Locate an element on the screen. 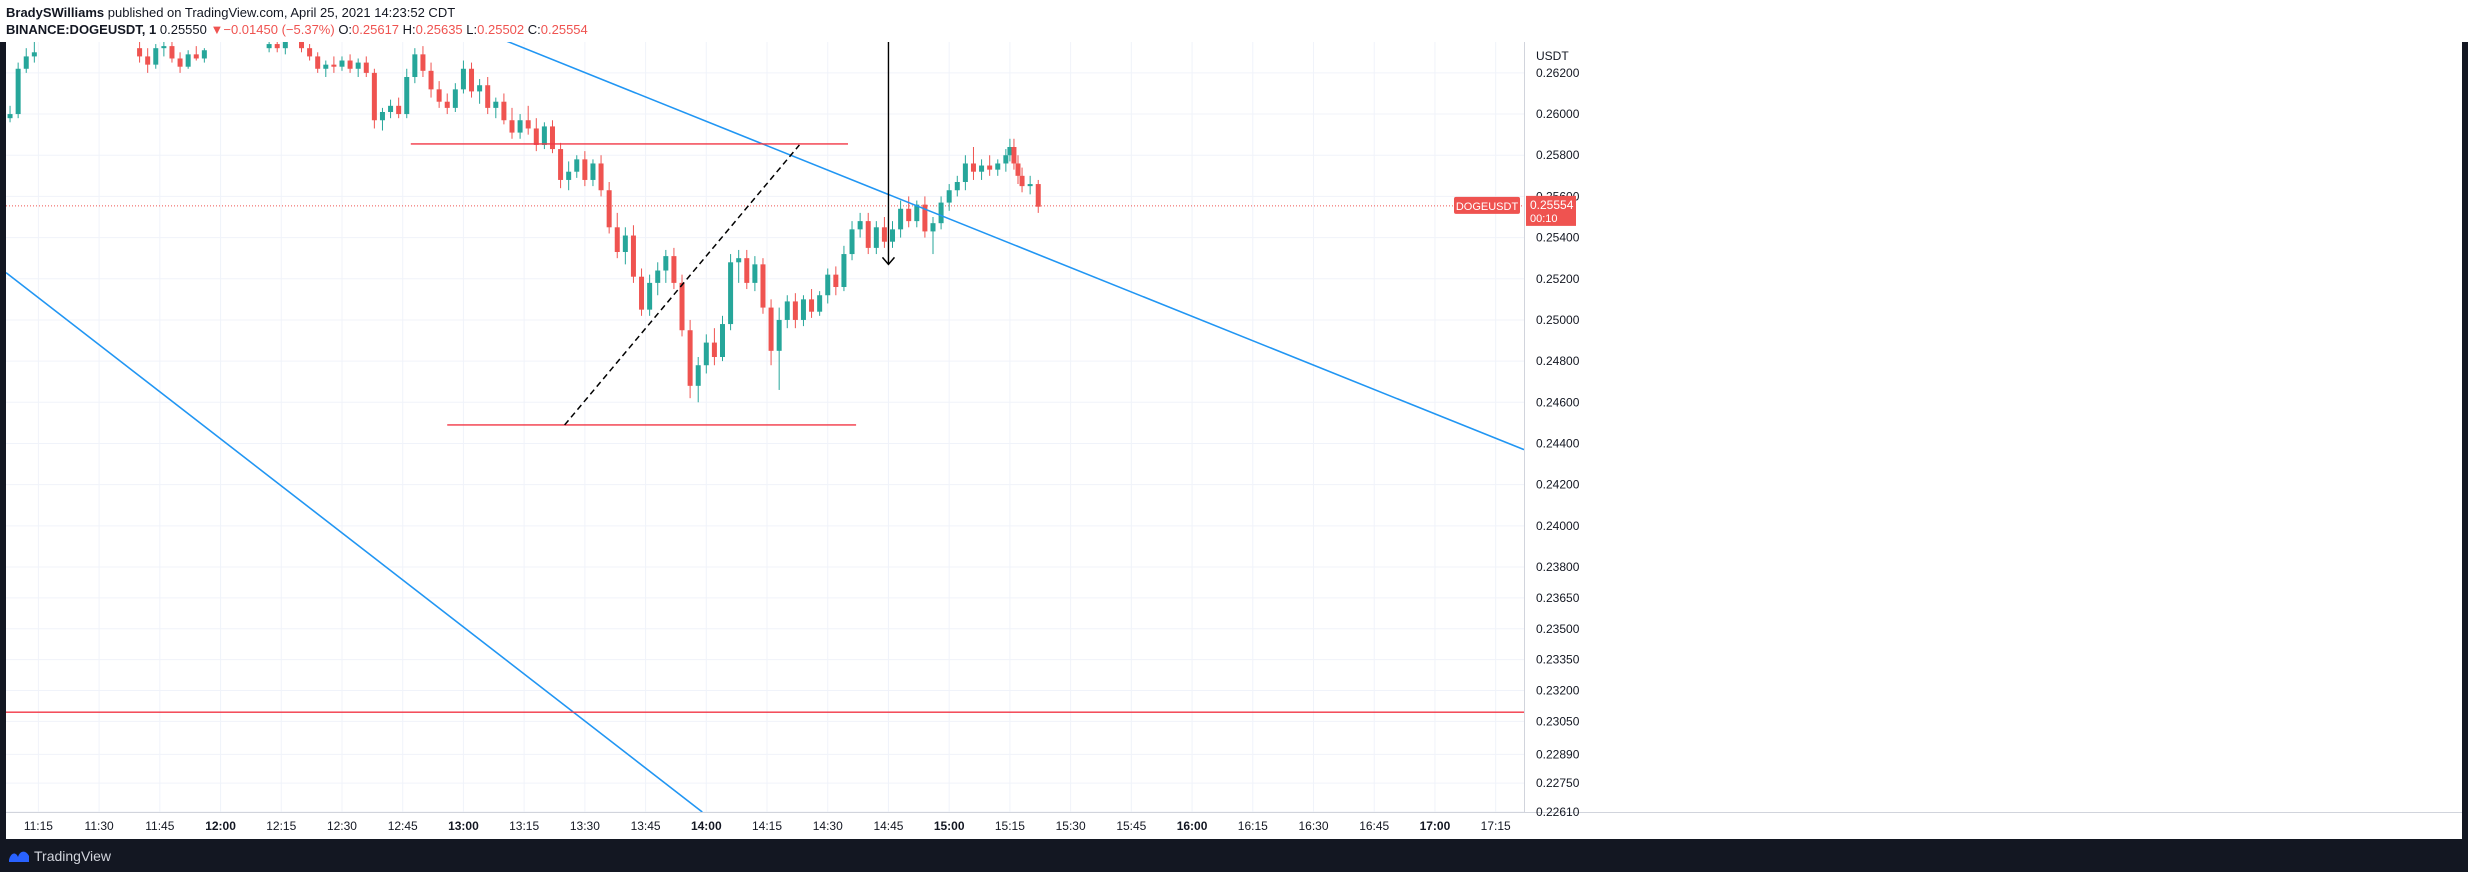  symbol-name: BINANCE:DOGEUSDT, 1 is located at coordinates (81, 29).